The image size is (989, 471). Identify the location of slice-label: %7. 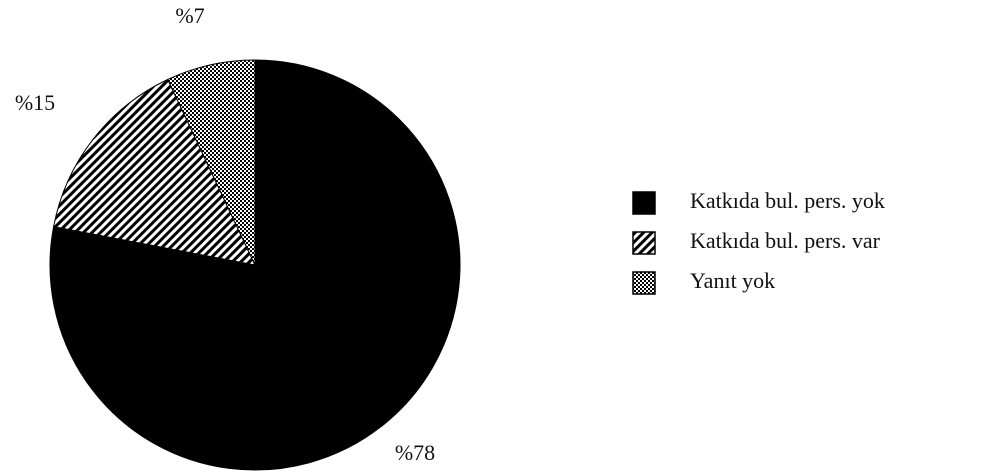
(189, 15).